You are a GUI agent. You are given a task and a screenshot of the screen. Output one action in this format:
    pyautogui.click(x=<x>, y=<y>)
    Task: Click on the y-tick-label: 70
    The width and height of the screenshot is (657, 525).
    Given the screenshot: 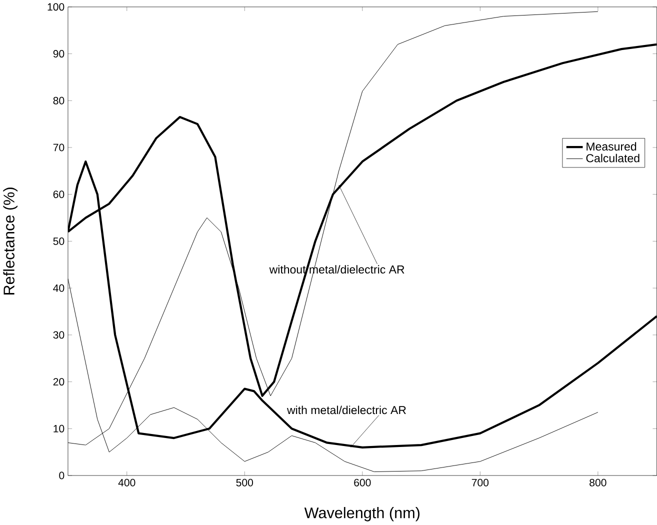 What is the action you would take?
    pyautogui.click(x=58, y=148)
    